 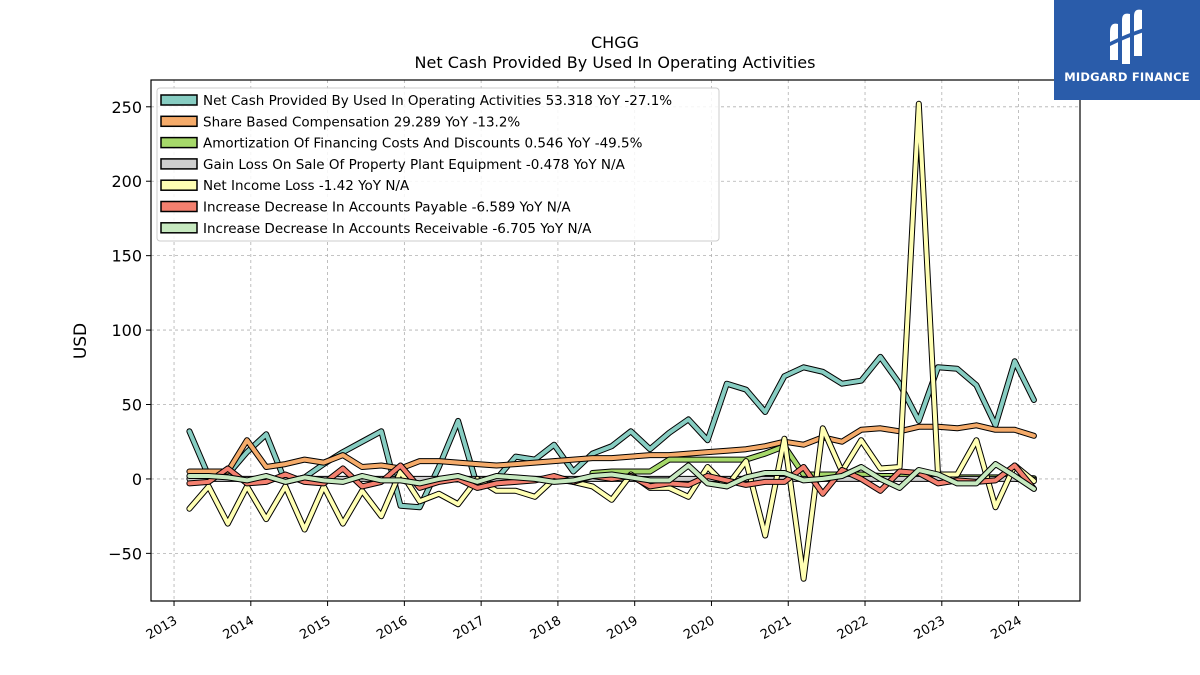 I want to click on y-tick-label: 100, so click(x=126, y=330).